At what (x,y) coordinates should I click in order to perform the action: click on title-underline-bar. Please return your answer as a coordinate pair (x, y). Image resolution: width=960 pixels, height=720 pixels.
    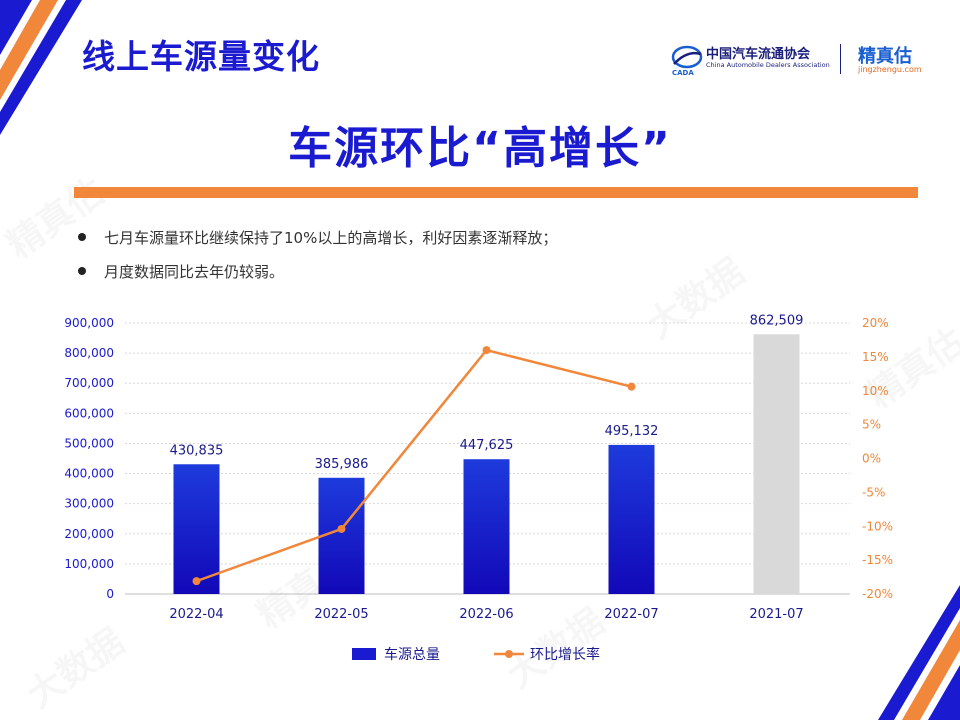
    Looking at the image, I should click on (496, 192).